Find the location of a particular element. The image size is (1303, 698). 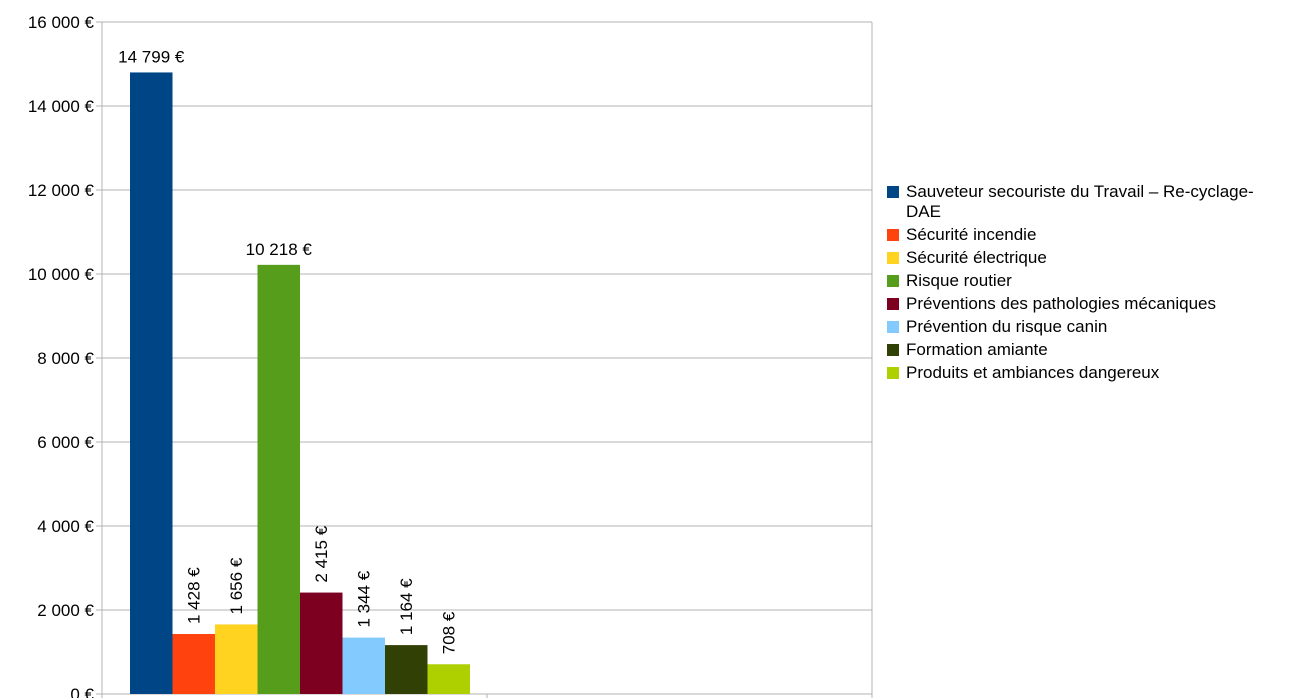

legend-item-3: Sécurité électrique is located at coordinates (1092, 258).